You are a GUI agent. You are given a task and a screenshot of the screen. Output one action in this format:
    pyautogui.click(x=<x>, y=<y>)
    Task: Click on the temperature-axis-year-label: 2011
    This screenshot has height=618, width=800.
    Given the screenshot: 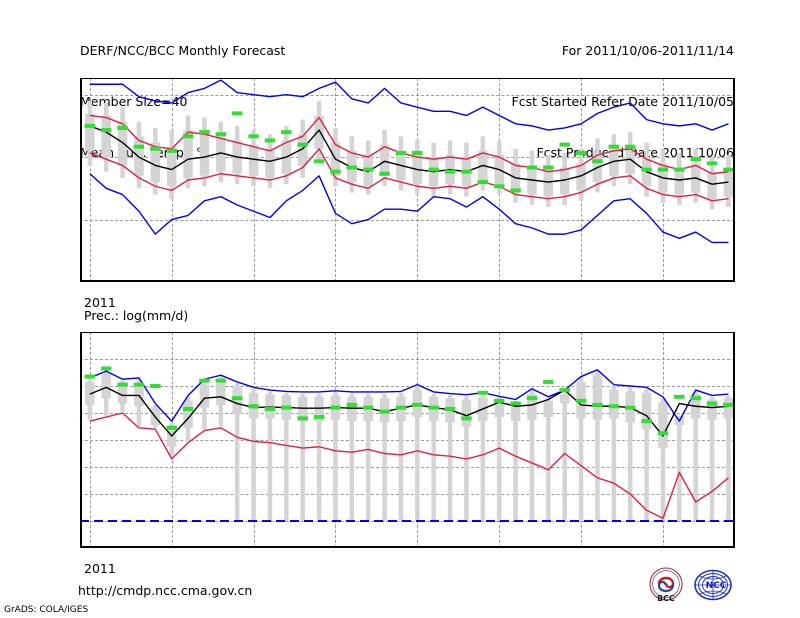 What is the action you would take?
    pyautogui.click(x=100, y=302)
    